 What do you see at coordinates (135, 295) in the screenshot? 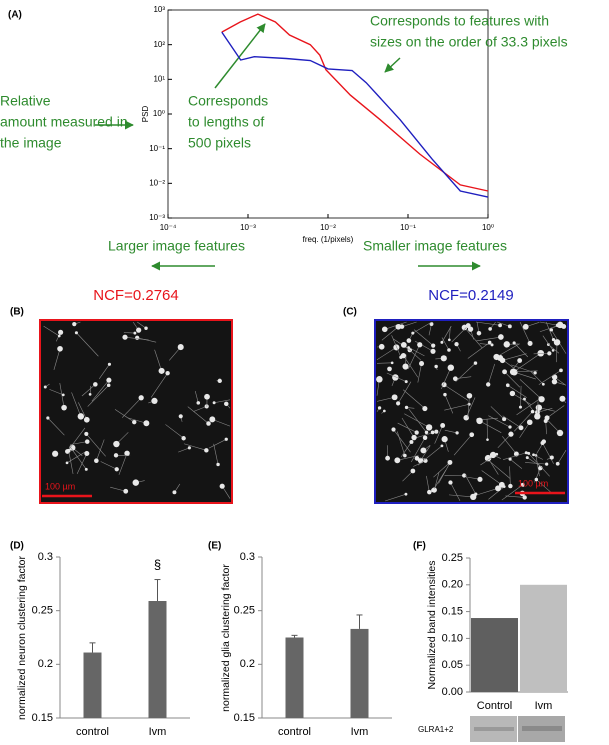
I see `image-title: NCF=0.2764` at bounding box center [135, 295].